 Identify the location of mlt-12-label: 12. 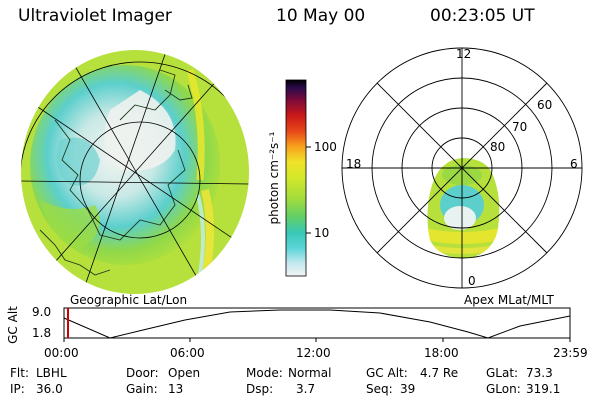
(464, 54).